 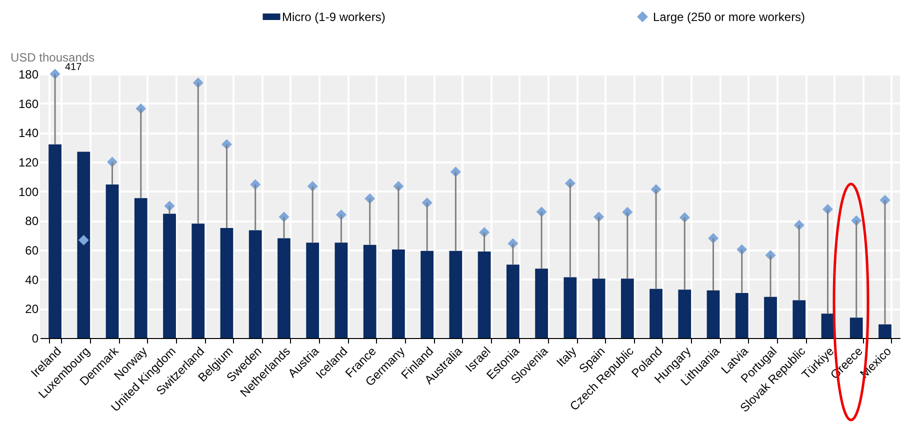 What do you see at coordinates (83, 240) in the screenshot?
I see `point` at bounding box center [83, 240].